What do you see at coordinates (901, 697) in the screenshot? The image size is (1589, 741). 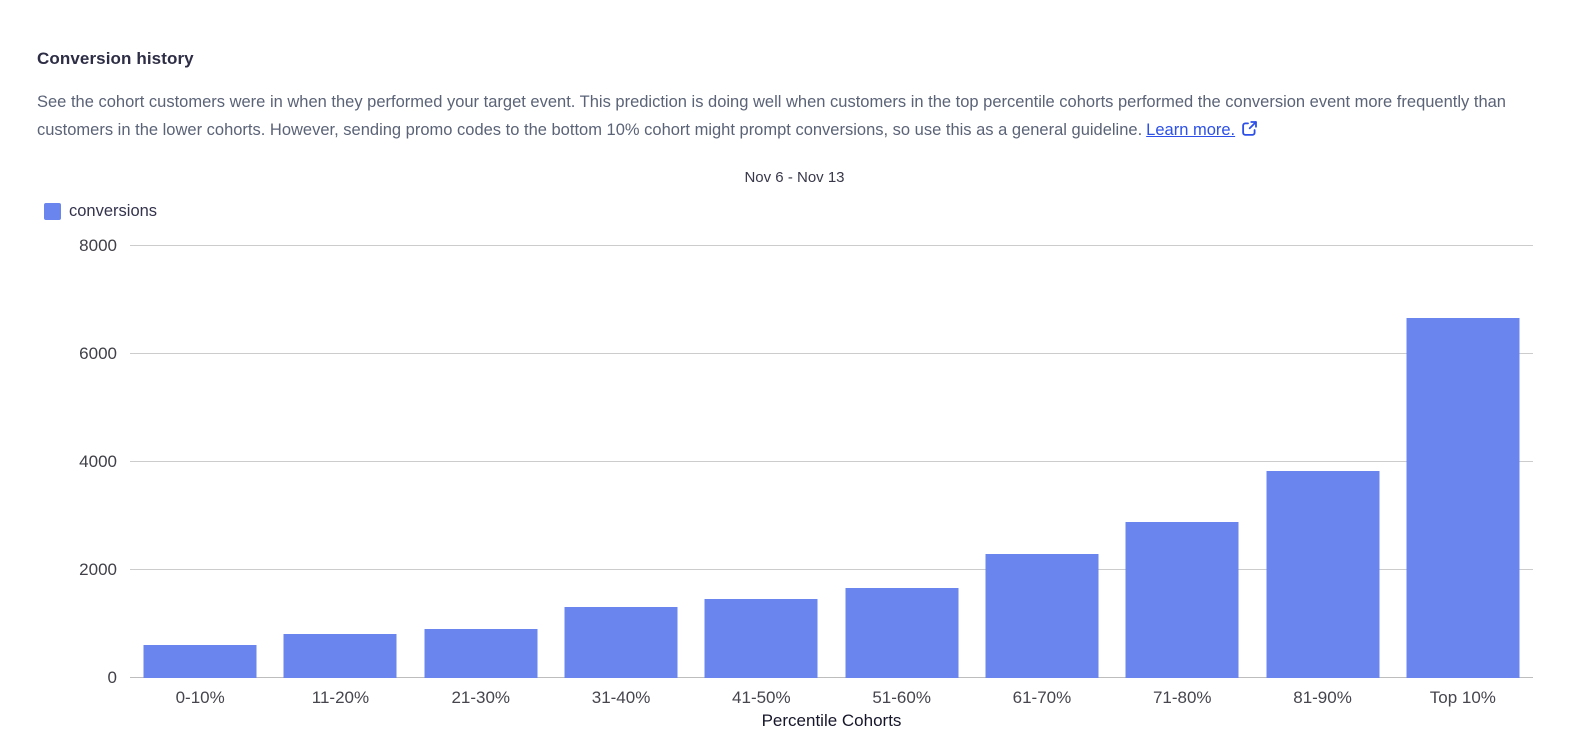 I see `x-axis-tick-51-60%: 51-60%` at bounding box center [901, 697].